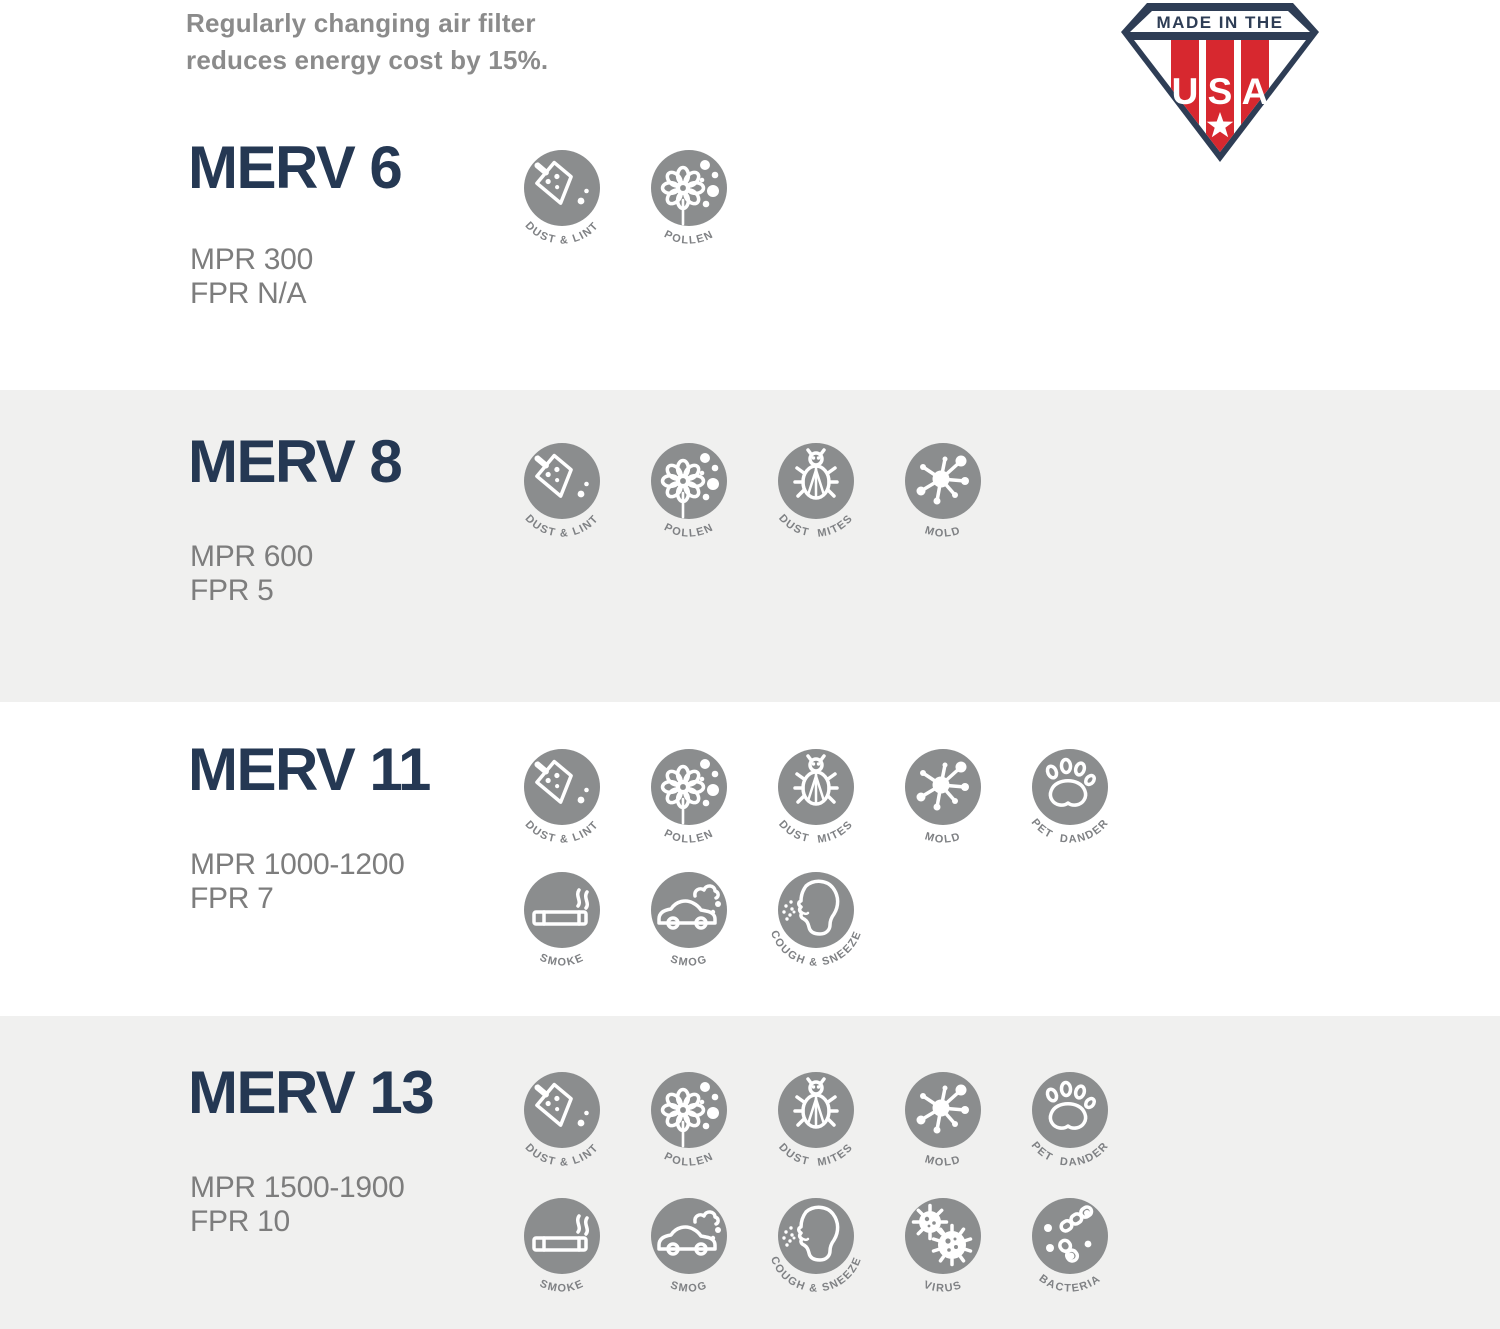 The height and width of the screenshot is (1329, 1500). Describe the element at coordinates (625, 196) in the screenshot. I see `icon-row: DUST & LINT POLLEN` at that location.